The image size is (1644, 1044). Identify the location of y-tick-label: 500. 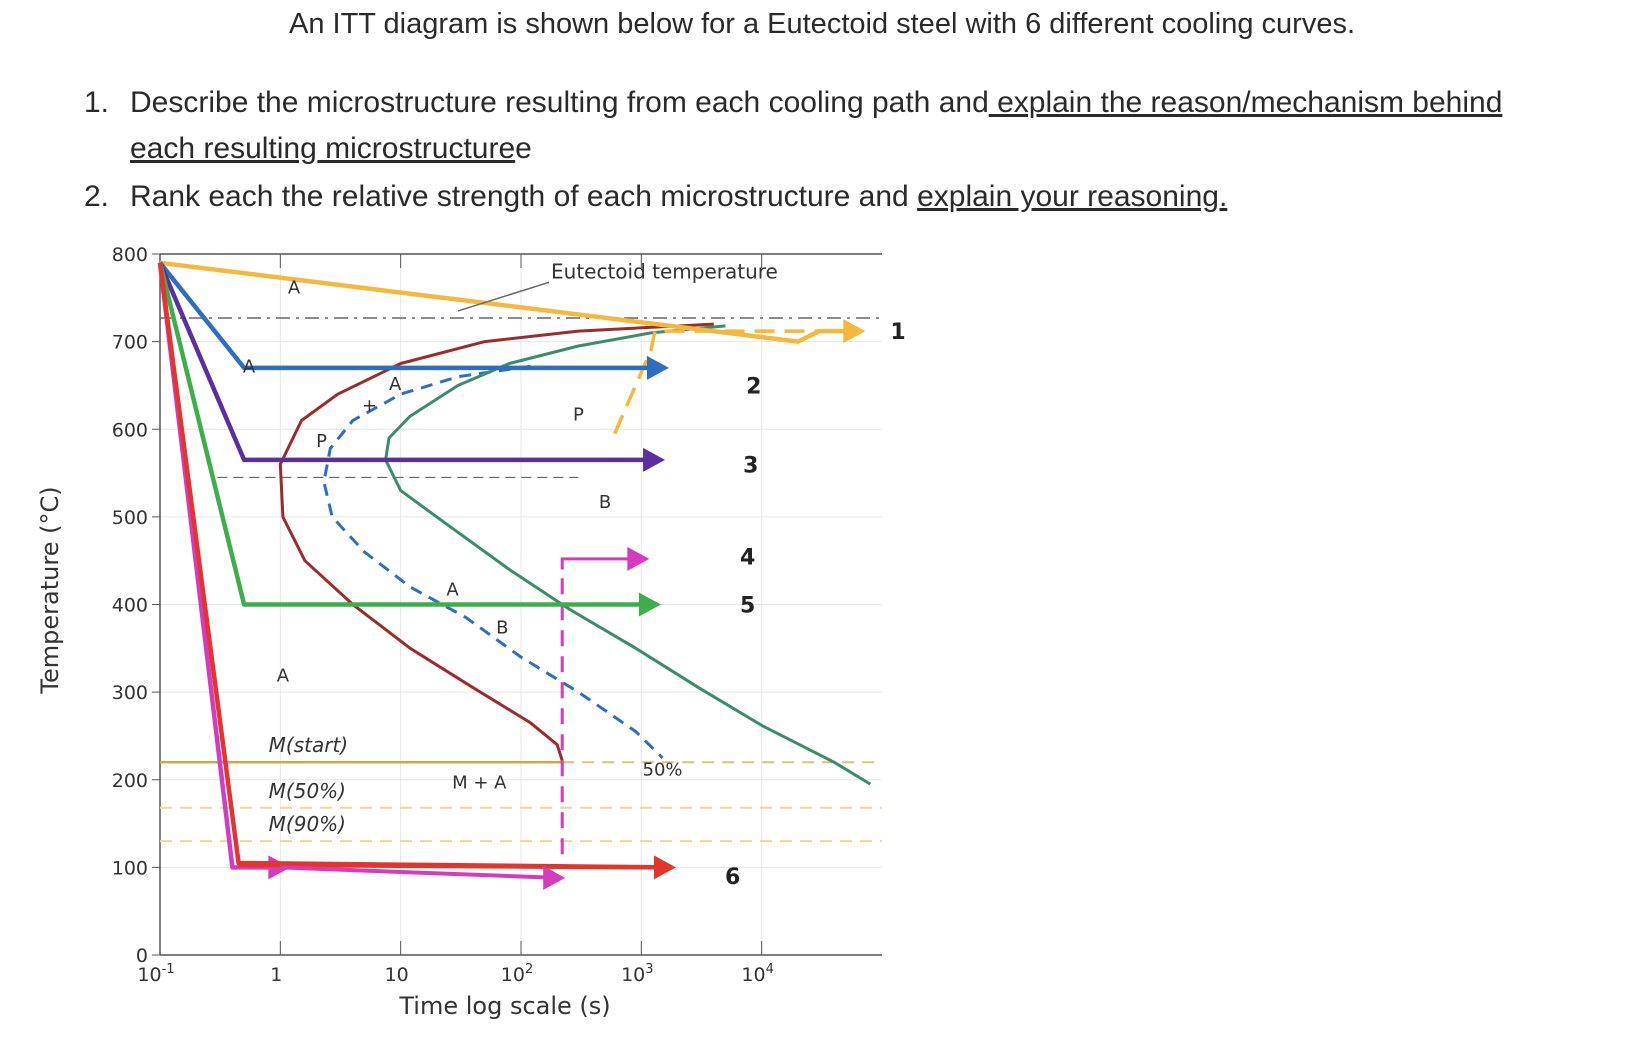
(130, 518).